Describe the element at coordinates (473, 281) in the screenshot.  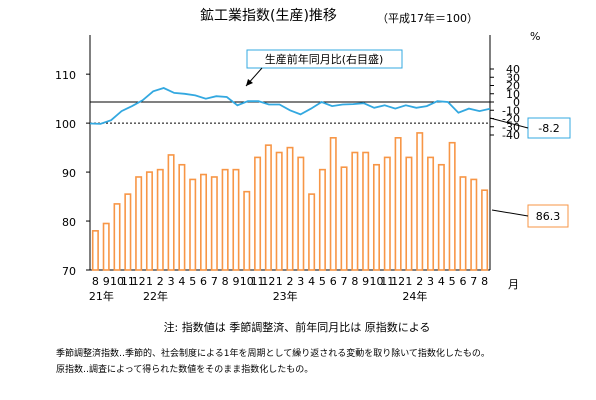
I see `x-tick-label: 7` at that location.